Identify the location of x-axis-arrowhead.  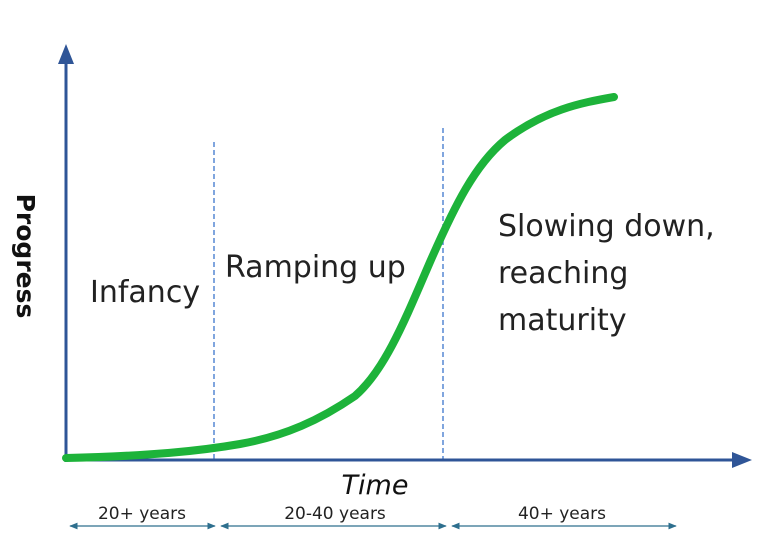
(742, 460).